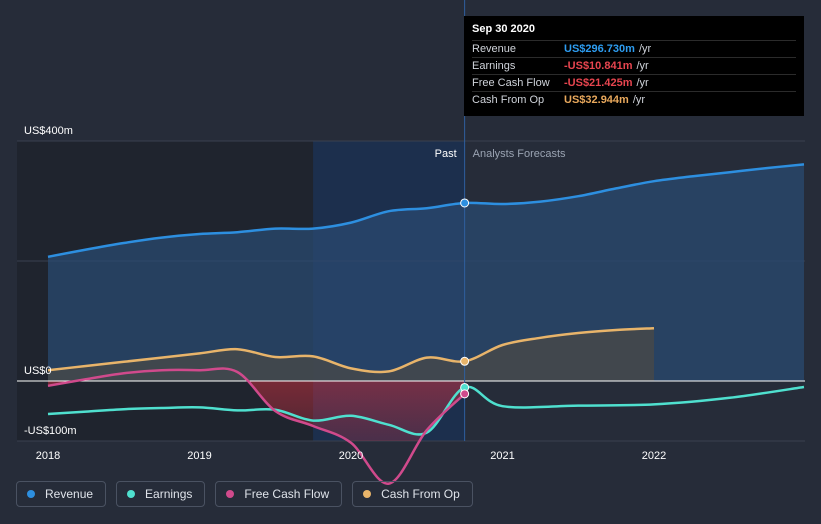 This screenshot has height=524, width=821. Describe the element at coordinates (654, 456) in the screenshot. I see `x-tick-label: 2022` at that location.